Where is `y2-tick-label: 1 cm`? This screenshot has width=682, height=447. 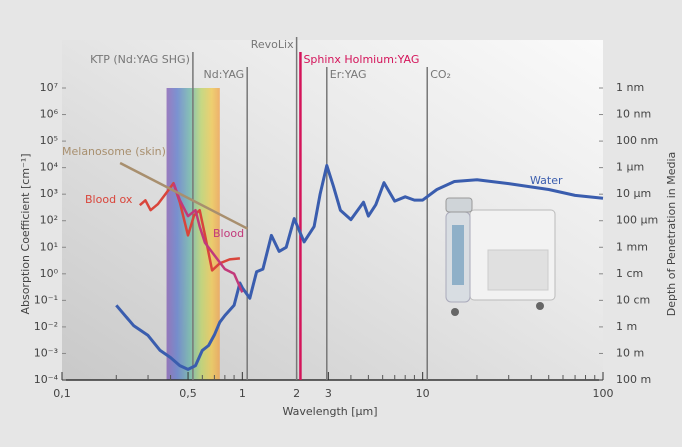 y2-tick-label: 1 cm is located at coordinates (629, 273).